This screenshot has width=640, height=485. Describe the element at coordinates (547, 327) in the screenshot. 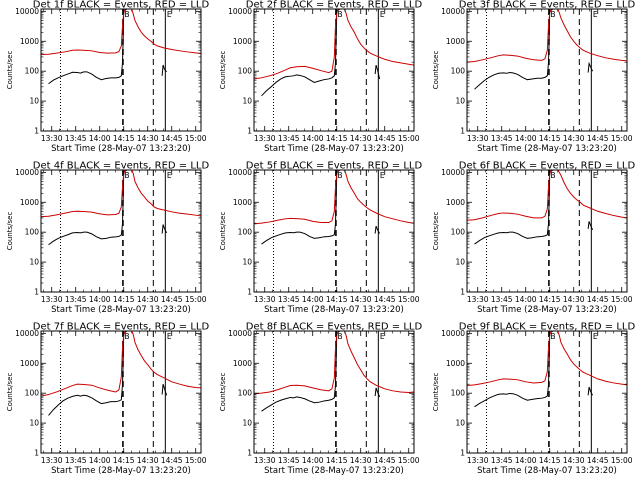

I see `panel-title: Det 9f BLACK = Events, RED = LLD` at that location.